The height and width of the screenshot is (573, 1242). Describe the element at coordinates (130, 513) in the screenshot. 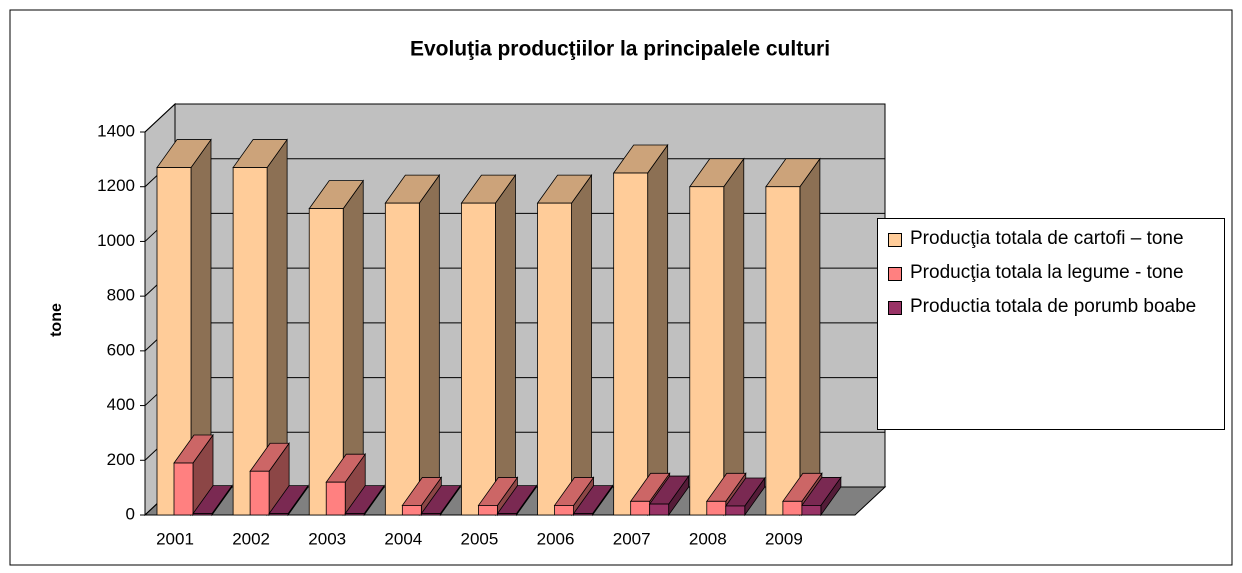

I see `y-tick-label: 0` at that location.